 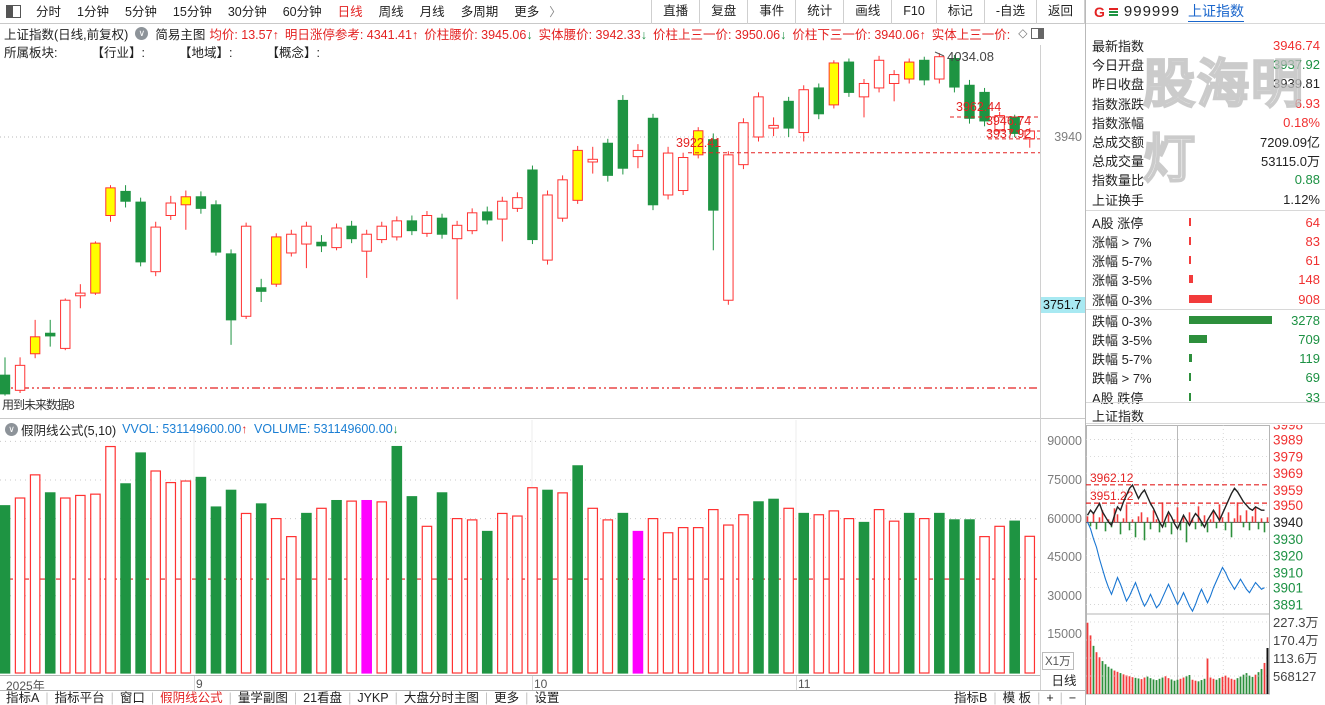 What do you see at coordinates (698, 143) in the screenshot?
I see `svg-text: 3922.41` at bounding box center [698, 143].